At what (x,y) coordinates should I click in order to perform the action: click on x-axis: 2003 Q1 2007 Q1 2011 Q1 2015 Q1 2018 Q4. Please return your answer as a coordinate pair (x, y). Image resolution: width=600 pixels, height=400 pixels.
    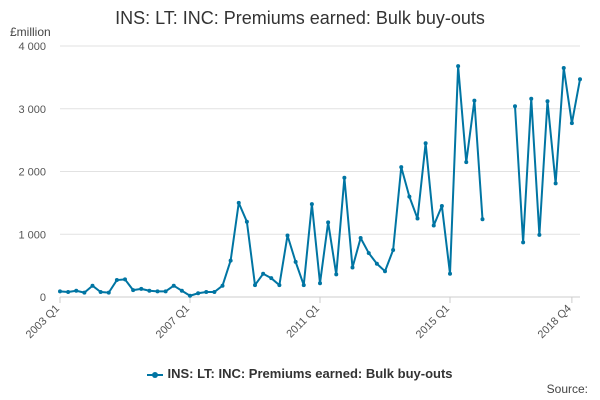
    Looking at the image, I should click on (302, 318).